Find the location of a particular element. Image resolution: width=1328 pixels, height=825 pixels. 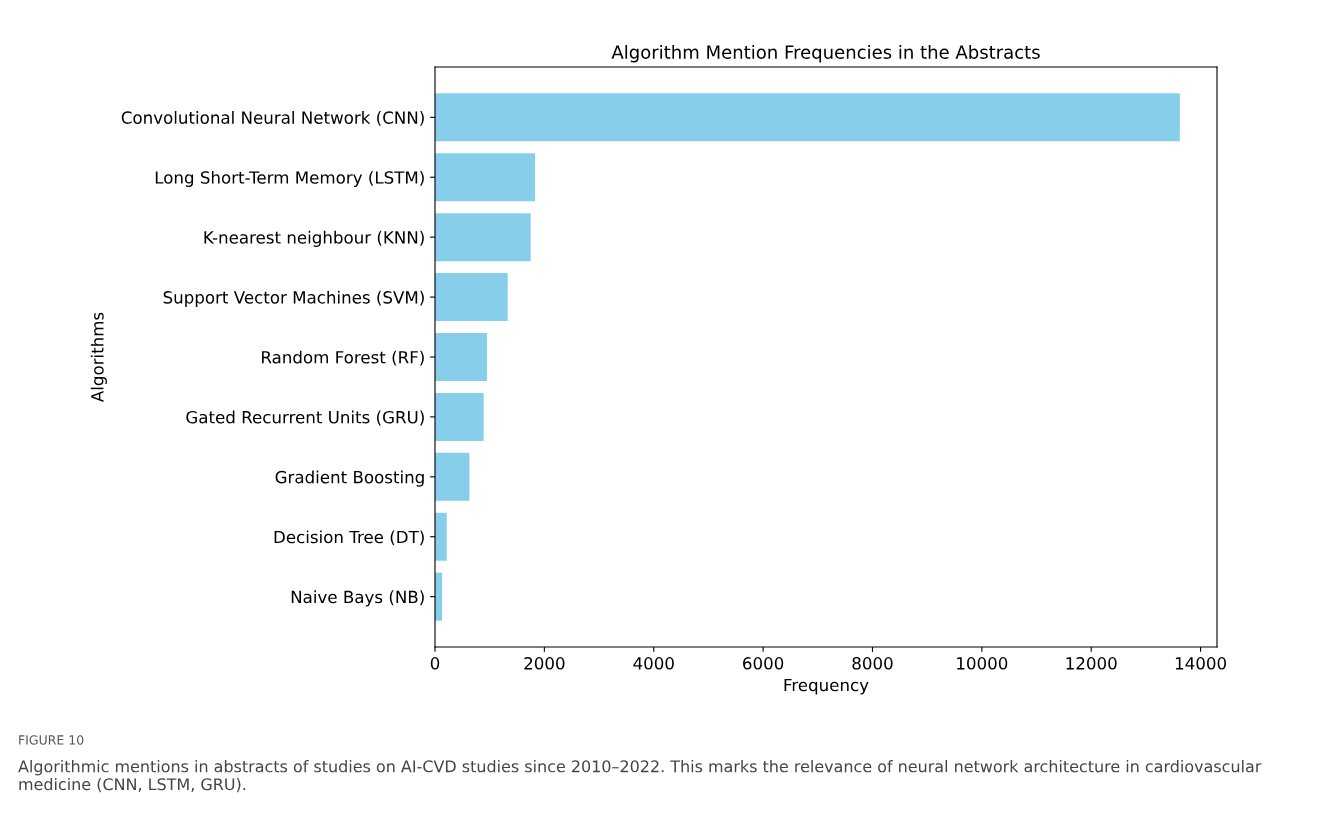

y-axis-title: Algorithms is located at coordinates (98, 357).